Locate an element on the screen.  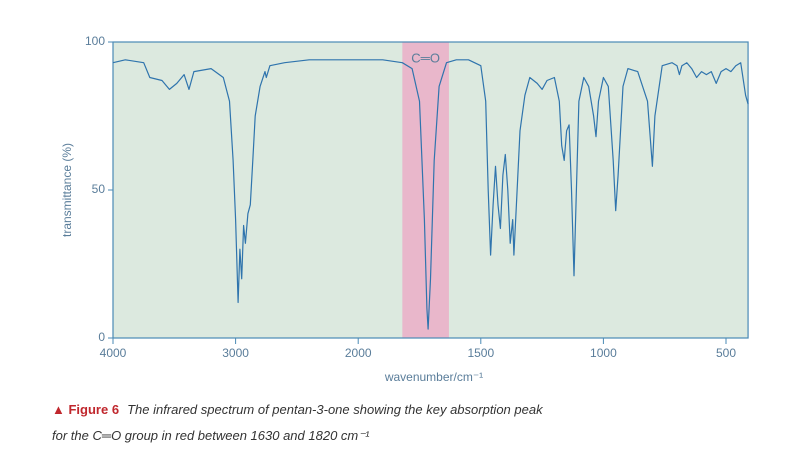
x-tick-label: 4000 is located at coordinates (113, 353).